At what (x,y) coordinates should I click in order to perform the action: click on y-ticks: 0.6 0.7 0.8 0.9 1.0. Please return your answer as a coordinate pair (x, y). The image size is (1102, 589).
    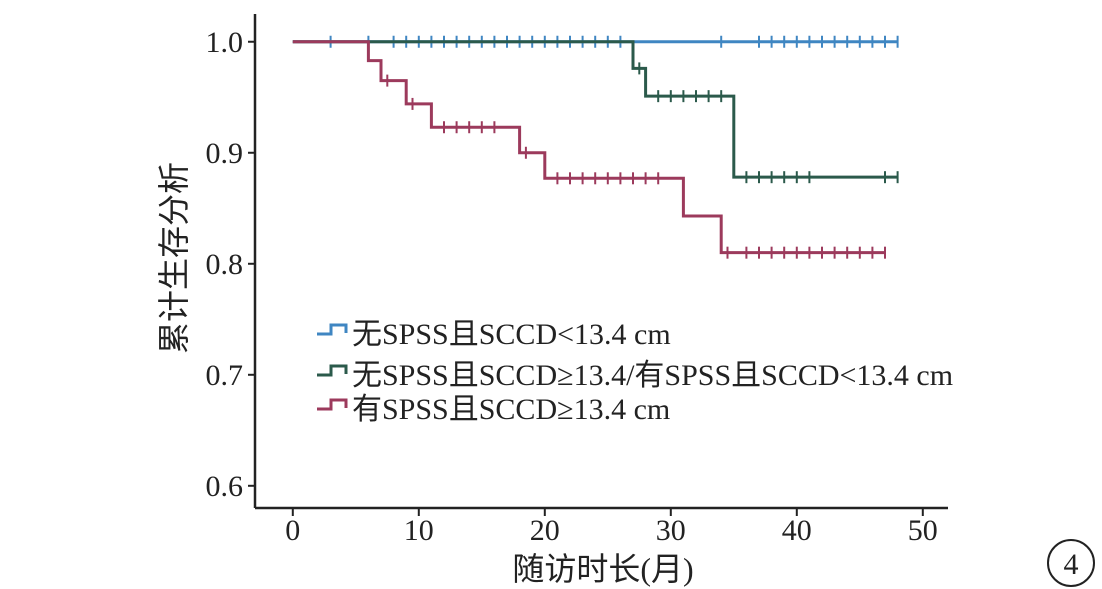
    Looking at the image, I should click on (230, 264).